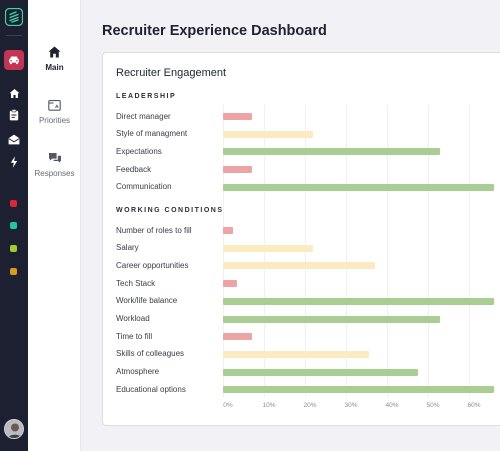 The image size is (500, 451). I want to click on status-dot-teal, so click(13, 225).